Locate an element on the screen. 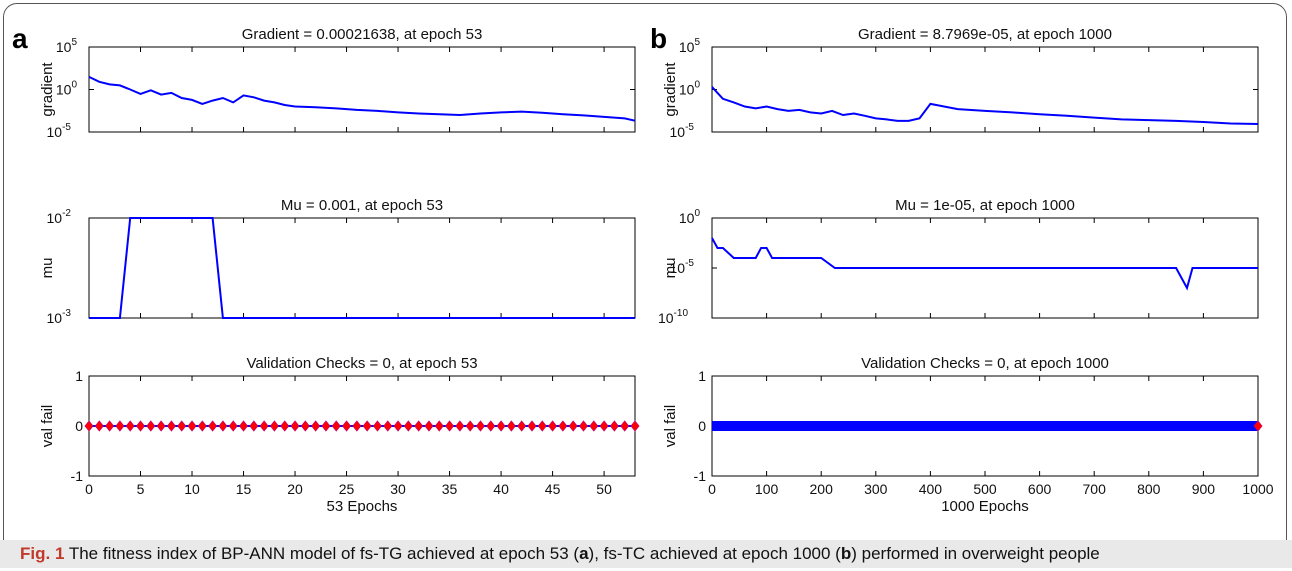  panel-a-p1-ytick-label: 10⁵ is located at coordinates (67, 46).